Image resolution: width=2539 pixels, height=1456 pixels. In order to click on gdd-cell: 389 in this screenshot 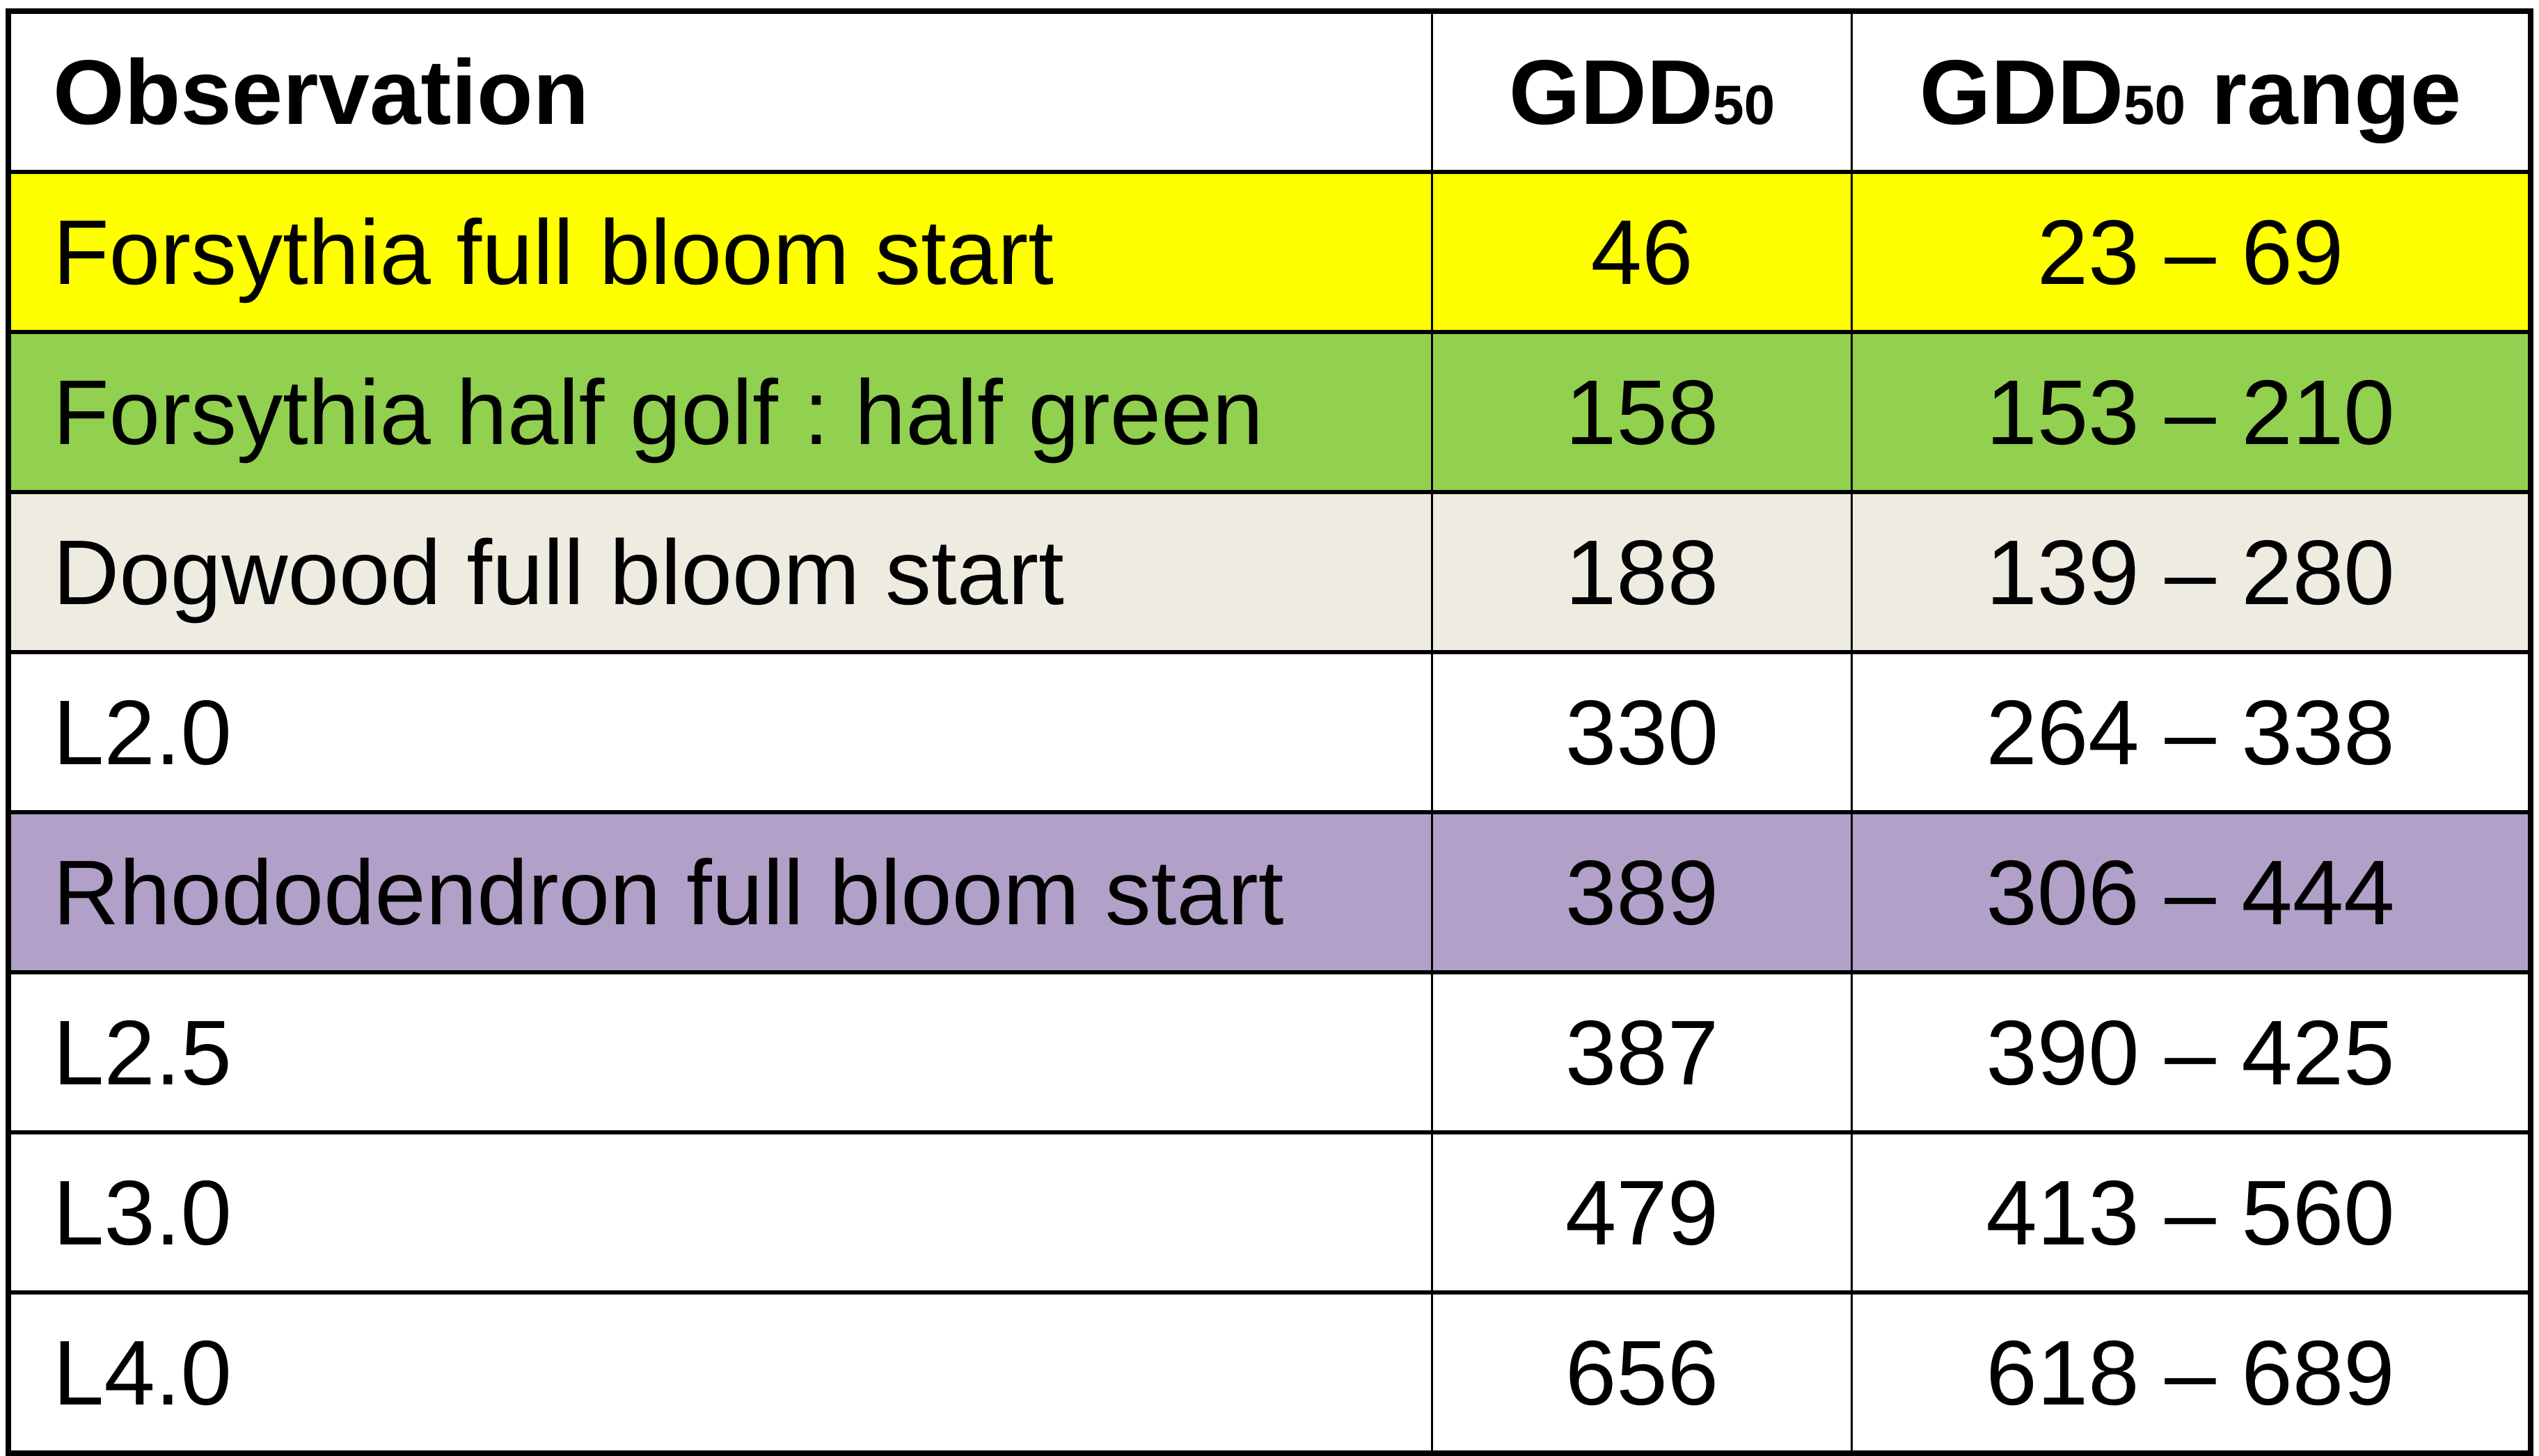, I will do `click(1642, 893)`.